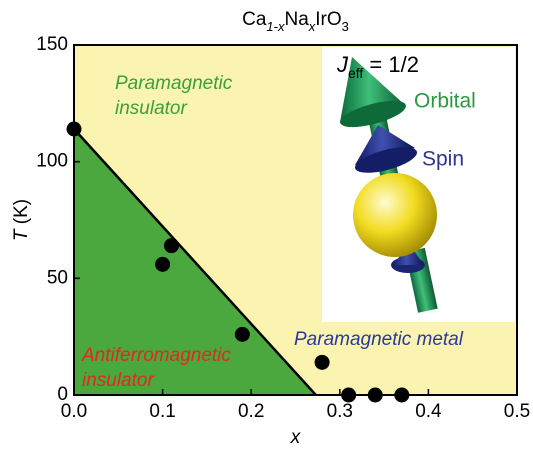  What do you see at coordinates (379, 339) in the screenshot?
I see `annotation: Paramagnetic metal` at bounding box center [379, 339].